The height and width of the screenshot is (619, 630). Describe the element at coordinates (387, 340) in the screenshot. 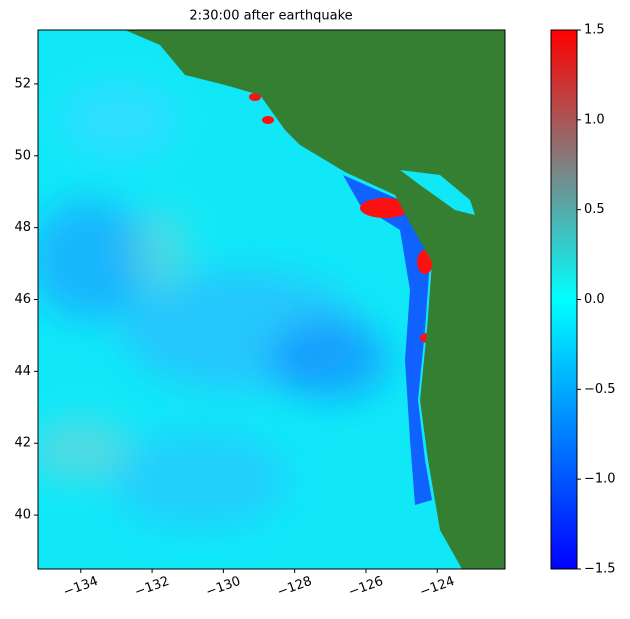

I see `coastal-trough` at that location.